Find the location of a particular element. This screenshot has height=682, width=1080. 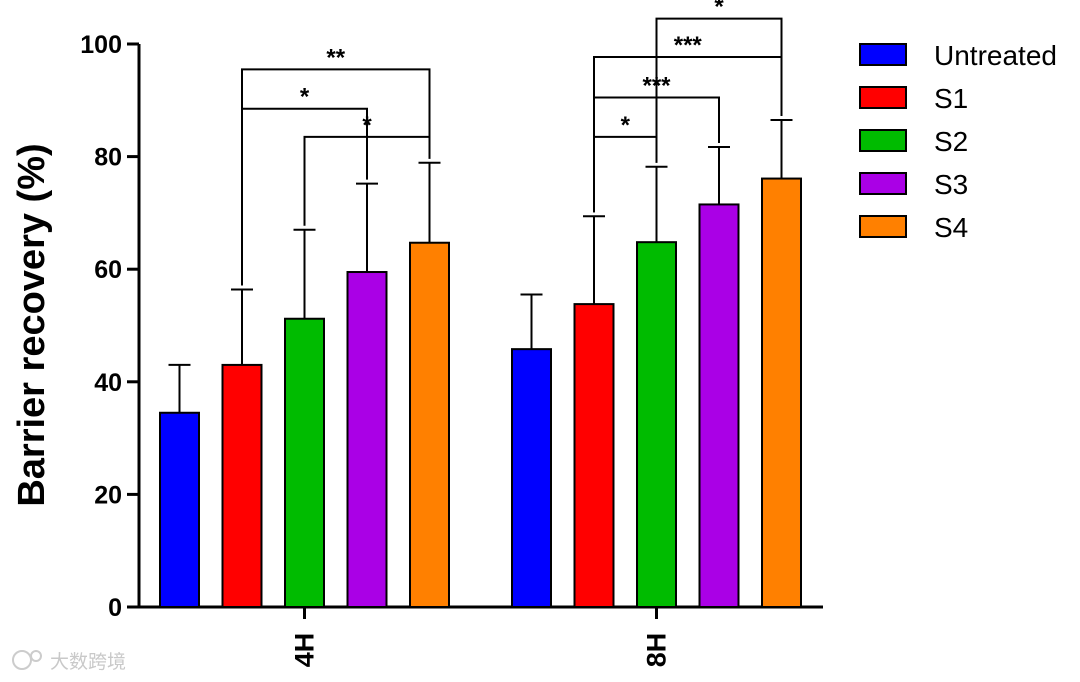

bar-untreated-8h is located at coordinates (531, 478).